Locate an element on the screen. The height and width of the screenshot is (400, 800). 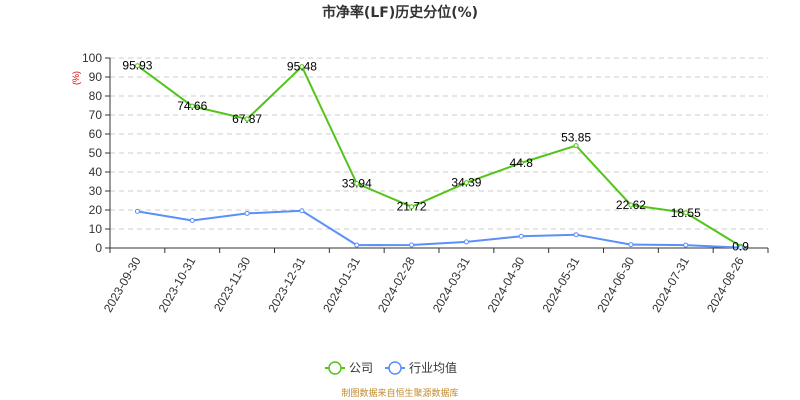
legend-item-industry-average: 行业均值 is located at coordinates (421, 367).